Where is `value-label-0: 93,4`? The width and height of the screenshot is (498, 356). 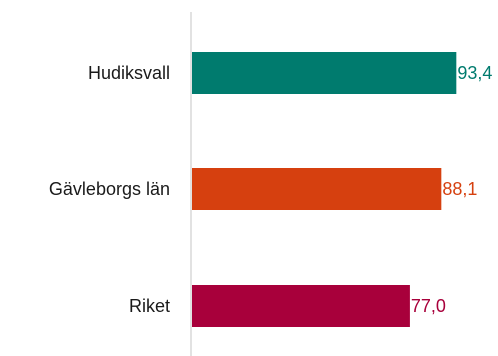 value-label-0: 93,4 is located at coordinates (474, 73).